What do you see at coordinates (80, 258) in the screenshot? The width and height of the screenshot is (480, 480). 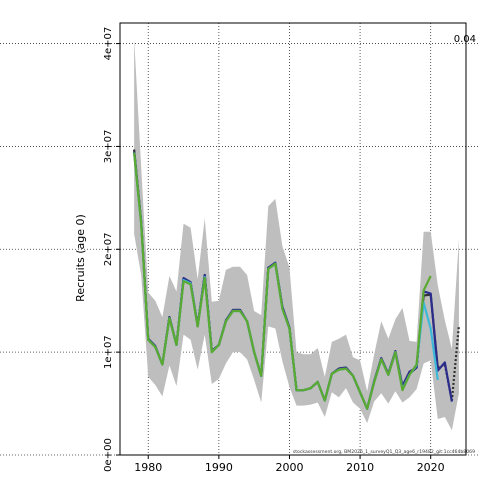 I see `y-axis-label: Recruits (age 0)` at bounding box center [80, 258].